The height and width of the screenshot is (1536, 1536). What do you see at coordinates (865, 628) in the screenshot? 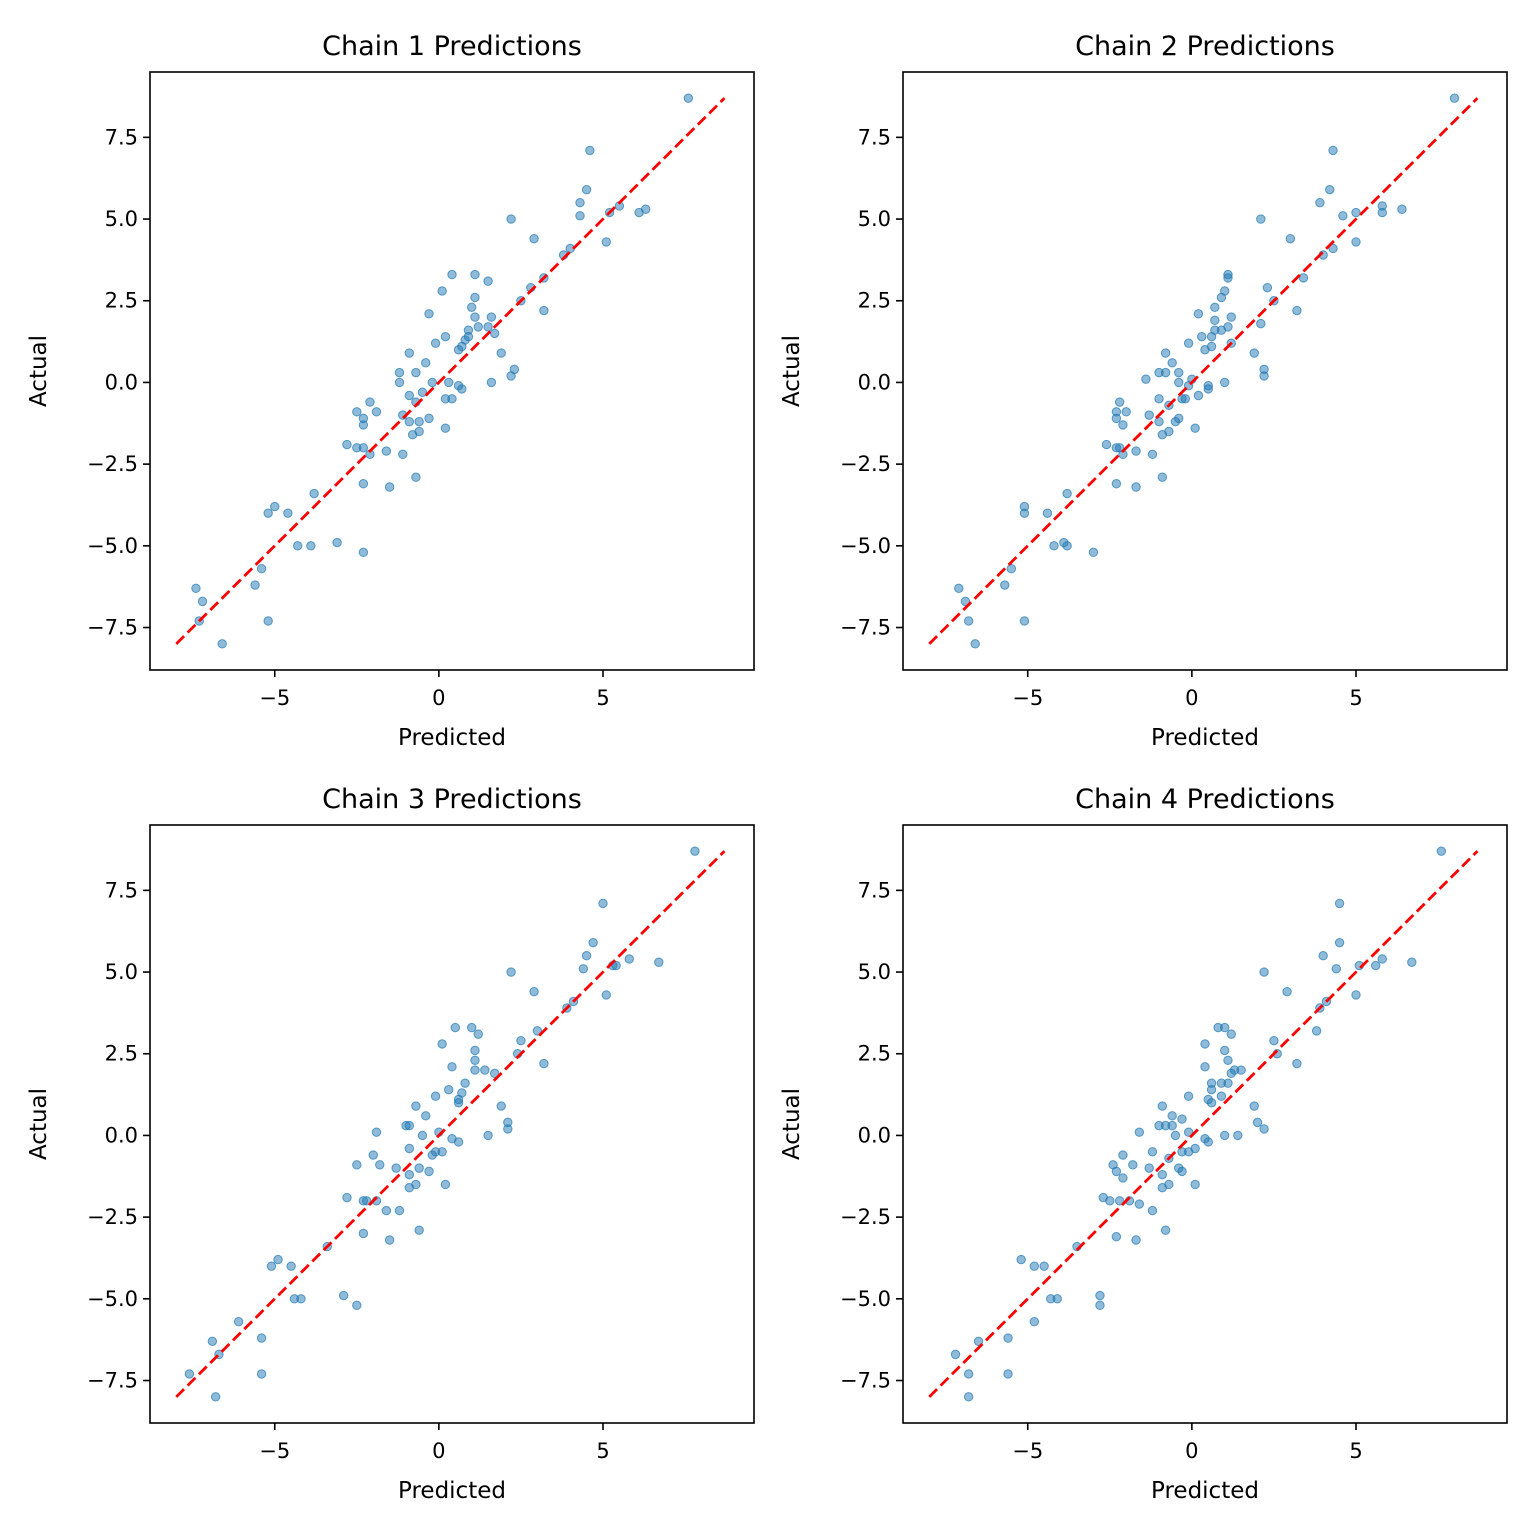
I see `y-tick-label: −7.5` at bounding box center [865, 628].